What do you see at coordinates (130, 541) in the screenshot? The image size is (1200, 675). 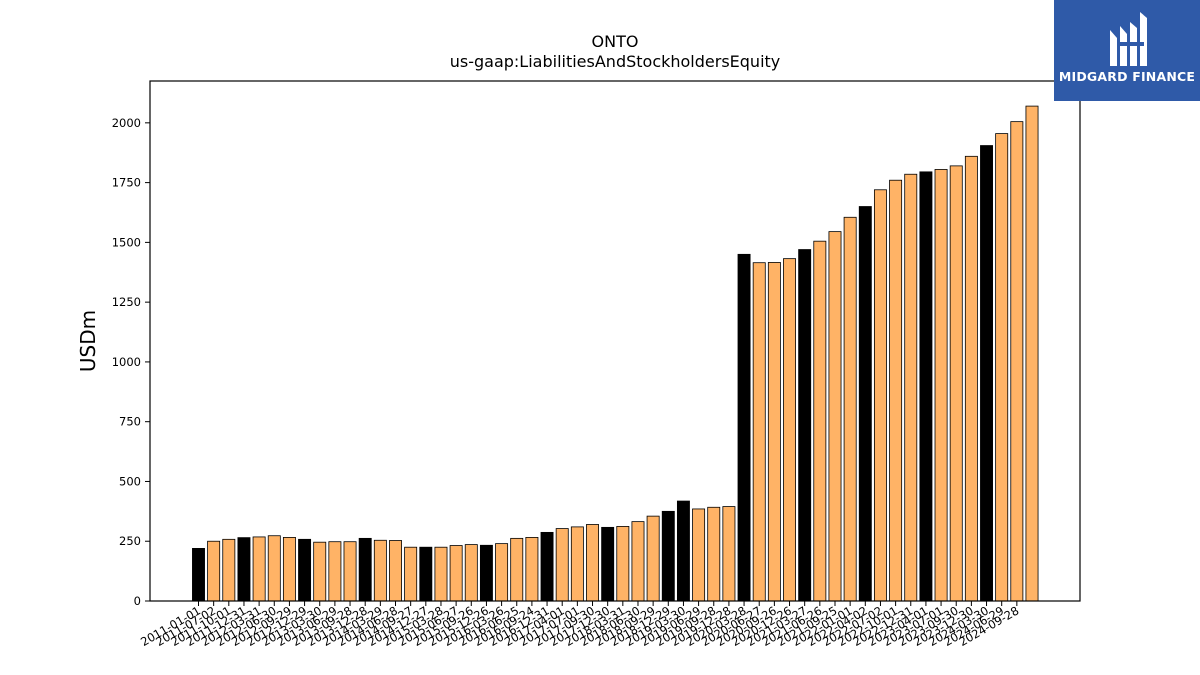 I see `y-tick-label: 250` at bounding box center [130, 541].